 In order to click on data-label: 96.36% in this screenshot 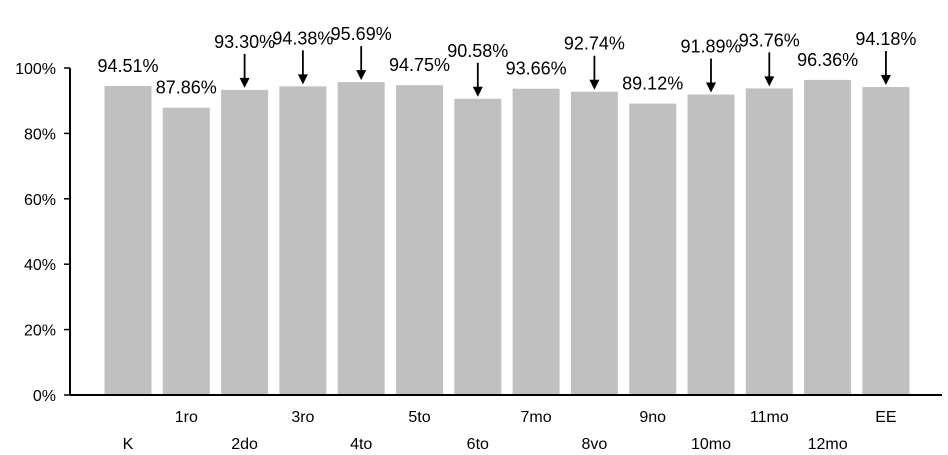, I will do `click(827, 60)`.